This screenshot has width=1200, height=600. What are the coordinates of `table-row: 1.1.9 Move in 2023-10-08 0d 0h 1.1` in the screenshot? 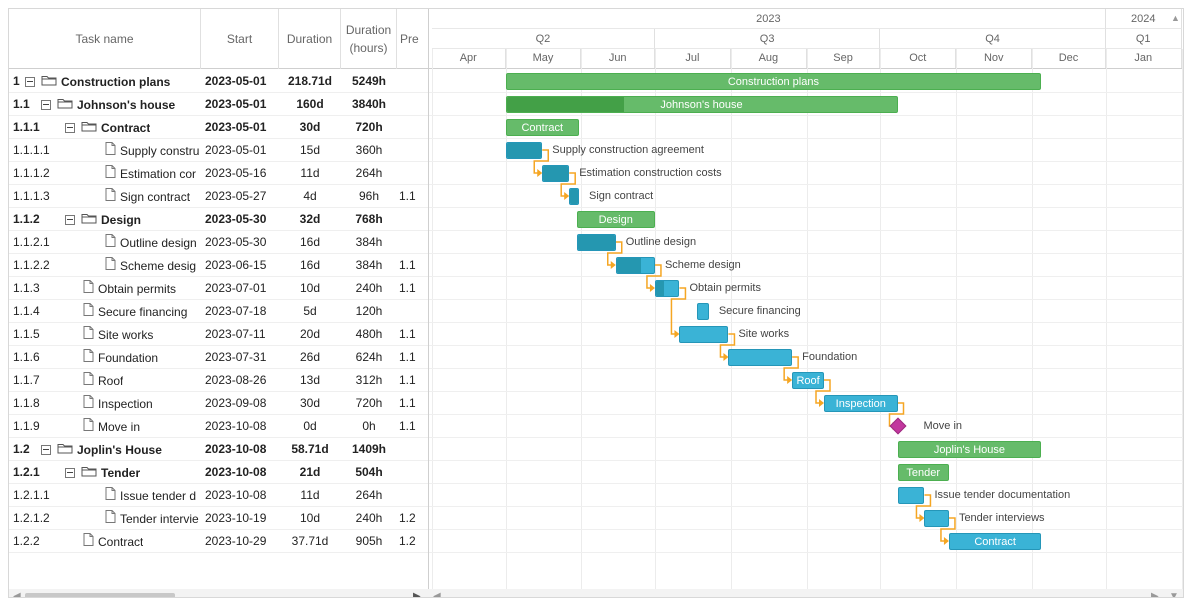 It's located at (218, 426).